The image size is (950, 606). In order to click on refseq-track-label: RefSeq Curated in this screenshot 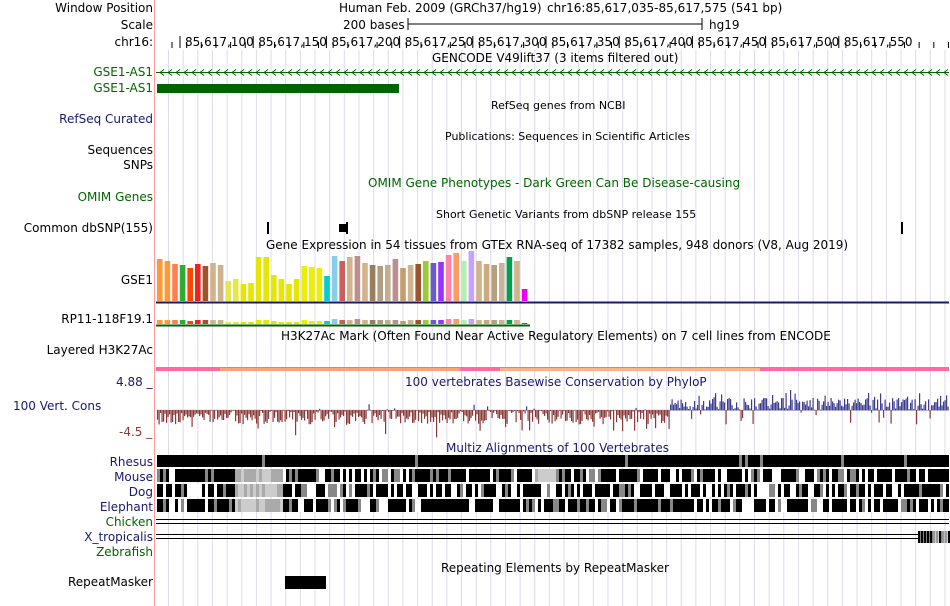, I will do `click(106, 119)`.